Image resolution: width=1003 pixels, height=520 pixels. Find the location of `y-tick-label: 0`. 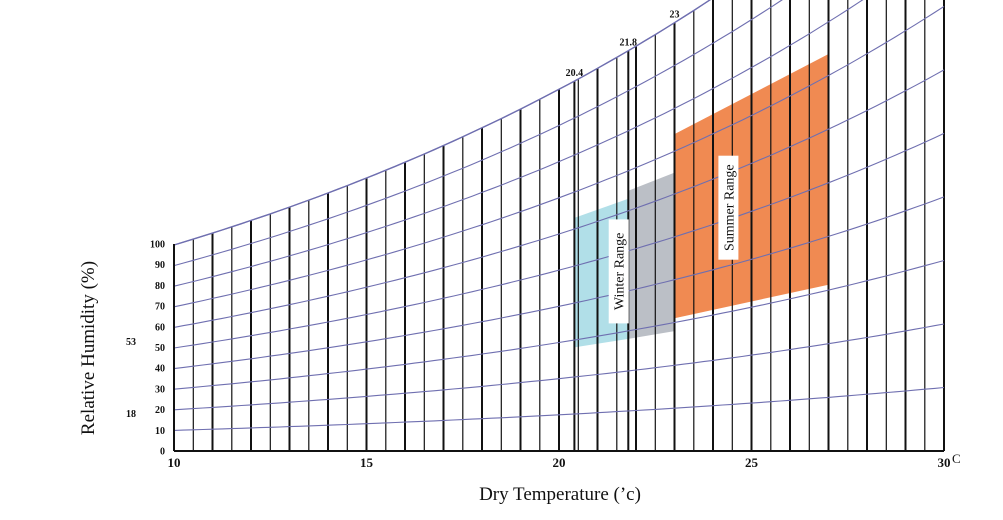

y-tick-label: 0 is located at coordinates (162, 452).